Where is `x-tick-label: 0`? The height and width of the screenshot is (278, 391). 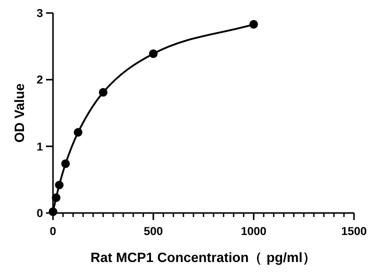
x-tick-label: 0 is located at coordinates (53, 232).